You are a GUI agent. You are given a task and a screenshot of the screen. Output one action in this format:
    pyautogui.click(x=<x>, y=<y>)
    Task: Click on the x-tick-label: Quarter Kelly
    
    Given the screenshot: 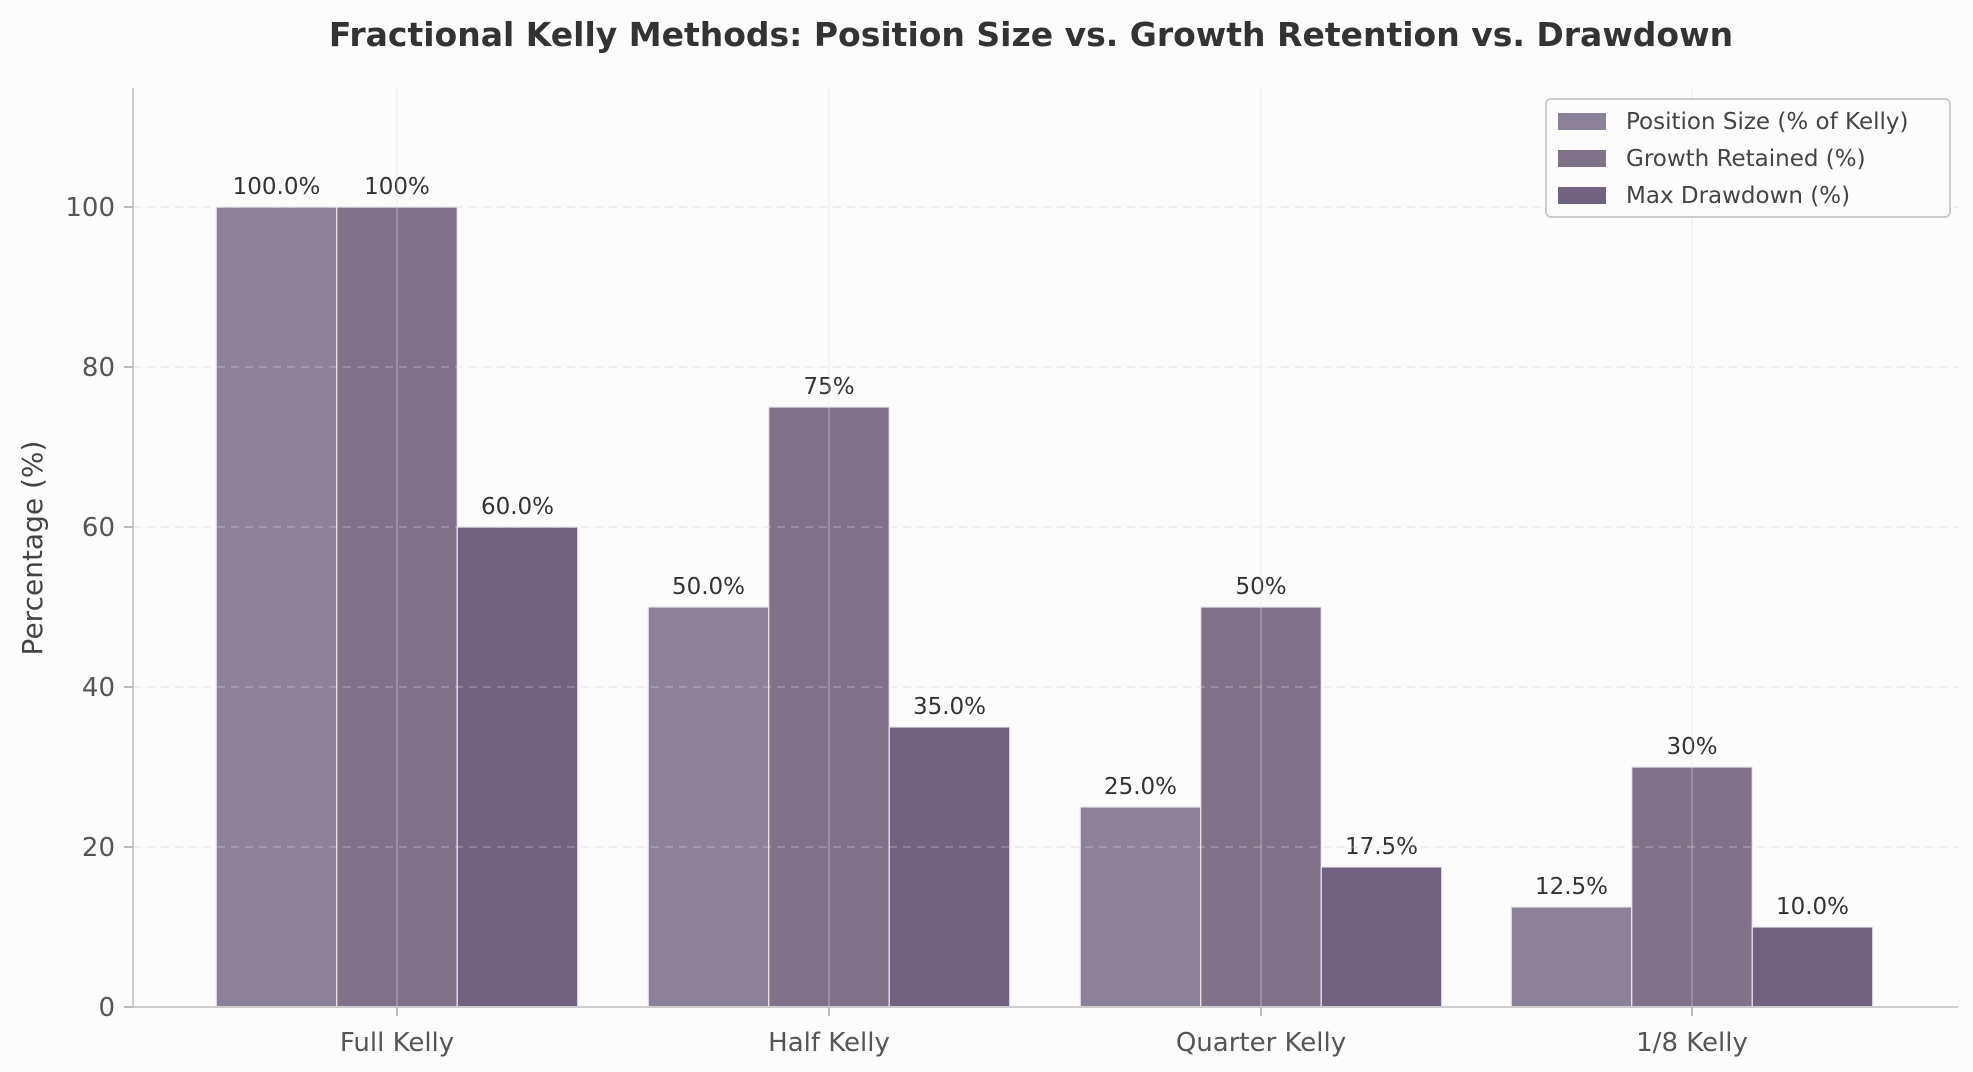 What is the action you would take?
    pyautogui.click(x=1261, y=1043)
    